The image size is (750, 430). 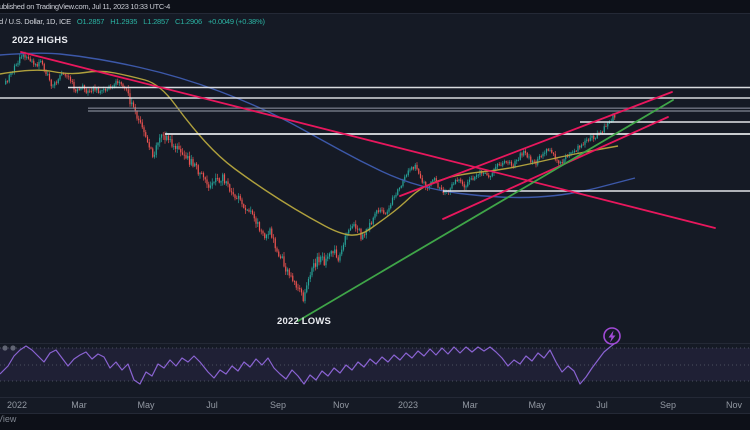 I want to click on time-axis: 2022 Mar May Jul Sep Nov 2023 Mar May Jul Sep Nov, so click(x=375, y=406).